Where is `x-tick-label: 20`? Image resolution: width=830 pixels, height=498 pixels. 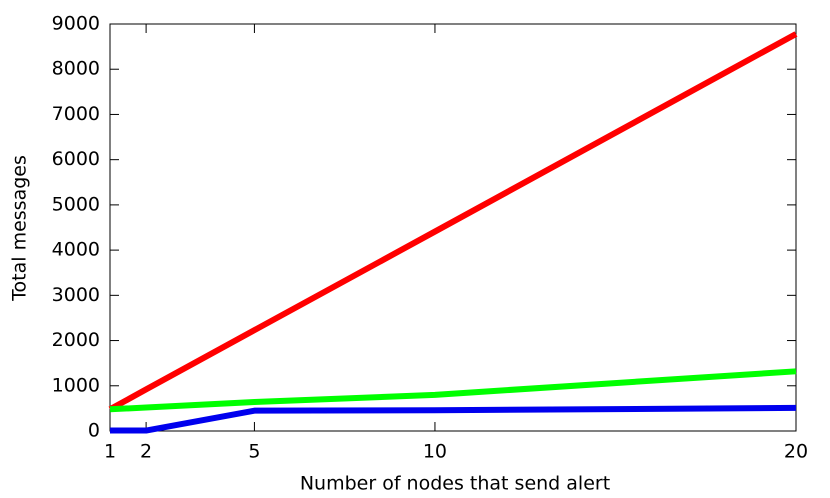 x-tick-label: 20 is located at coordinates (796, 452).